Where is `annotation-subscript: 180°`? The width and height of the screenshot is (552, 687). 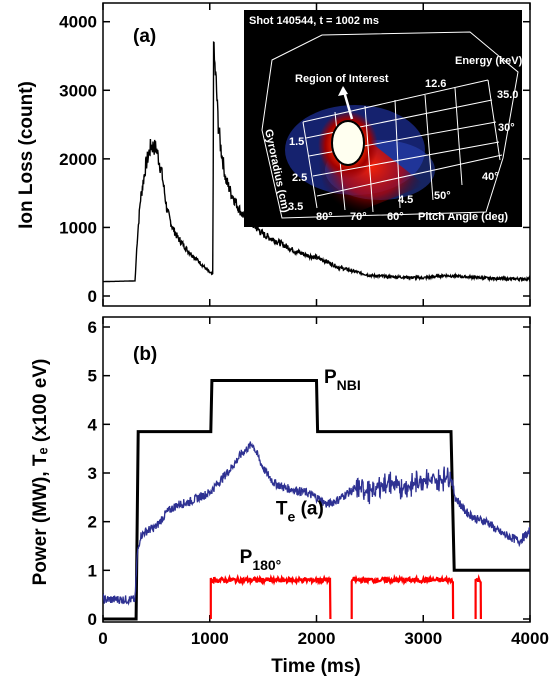 annotation-subscript: 180° is located at coordinates (266, 565).